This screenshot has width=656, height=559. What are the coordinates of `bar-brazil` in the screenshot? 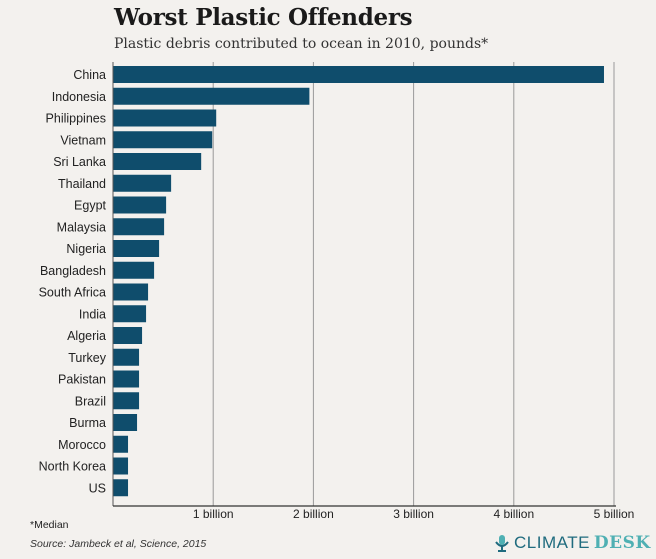 It's located at (126, 401).